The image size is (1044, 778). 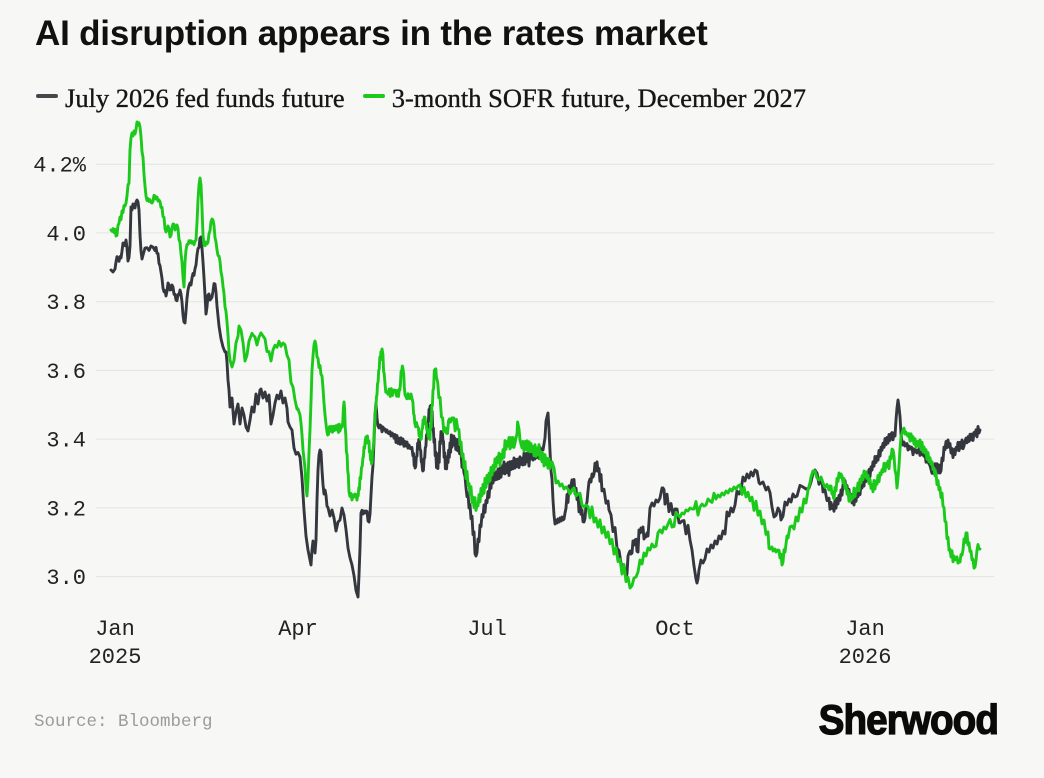 What do you see at coordinates (66, 509) in the screenshot?
I see `svg-text: 3.2` at bounding box center [66, 509].